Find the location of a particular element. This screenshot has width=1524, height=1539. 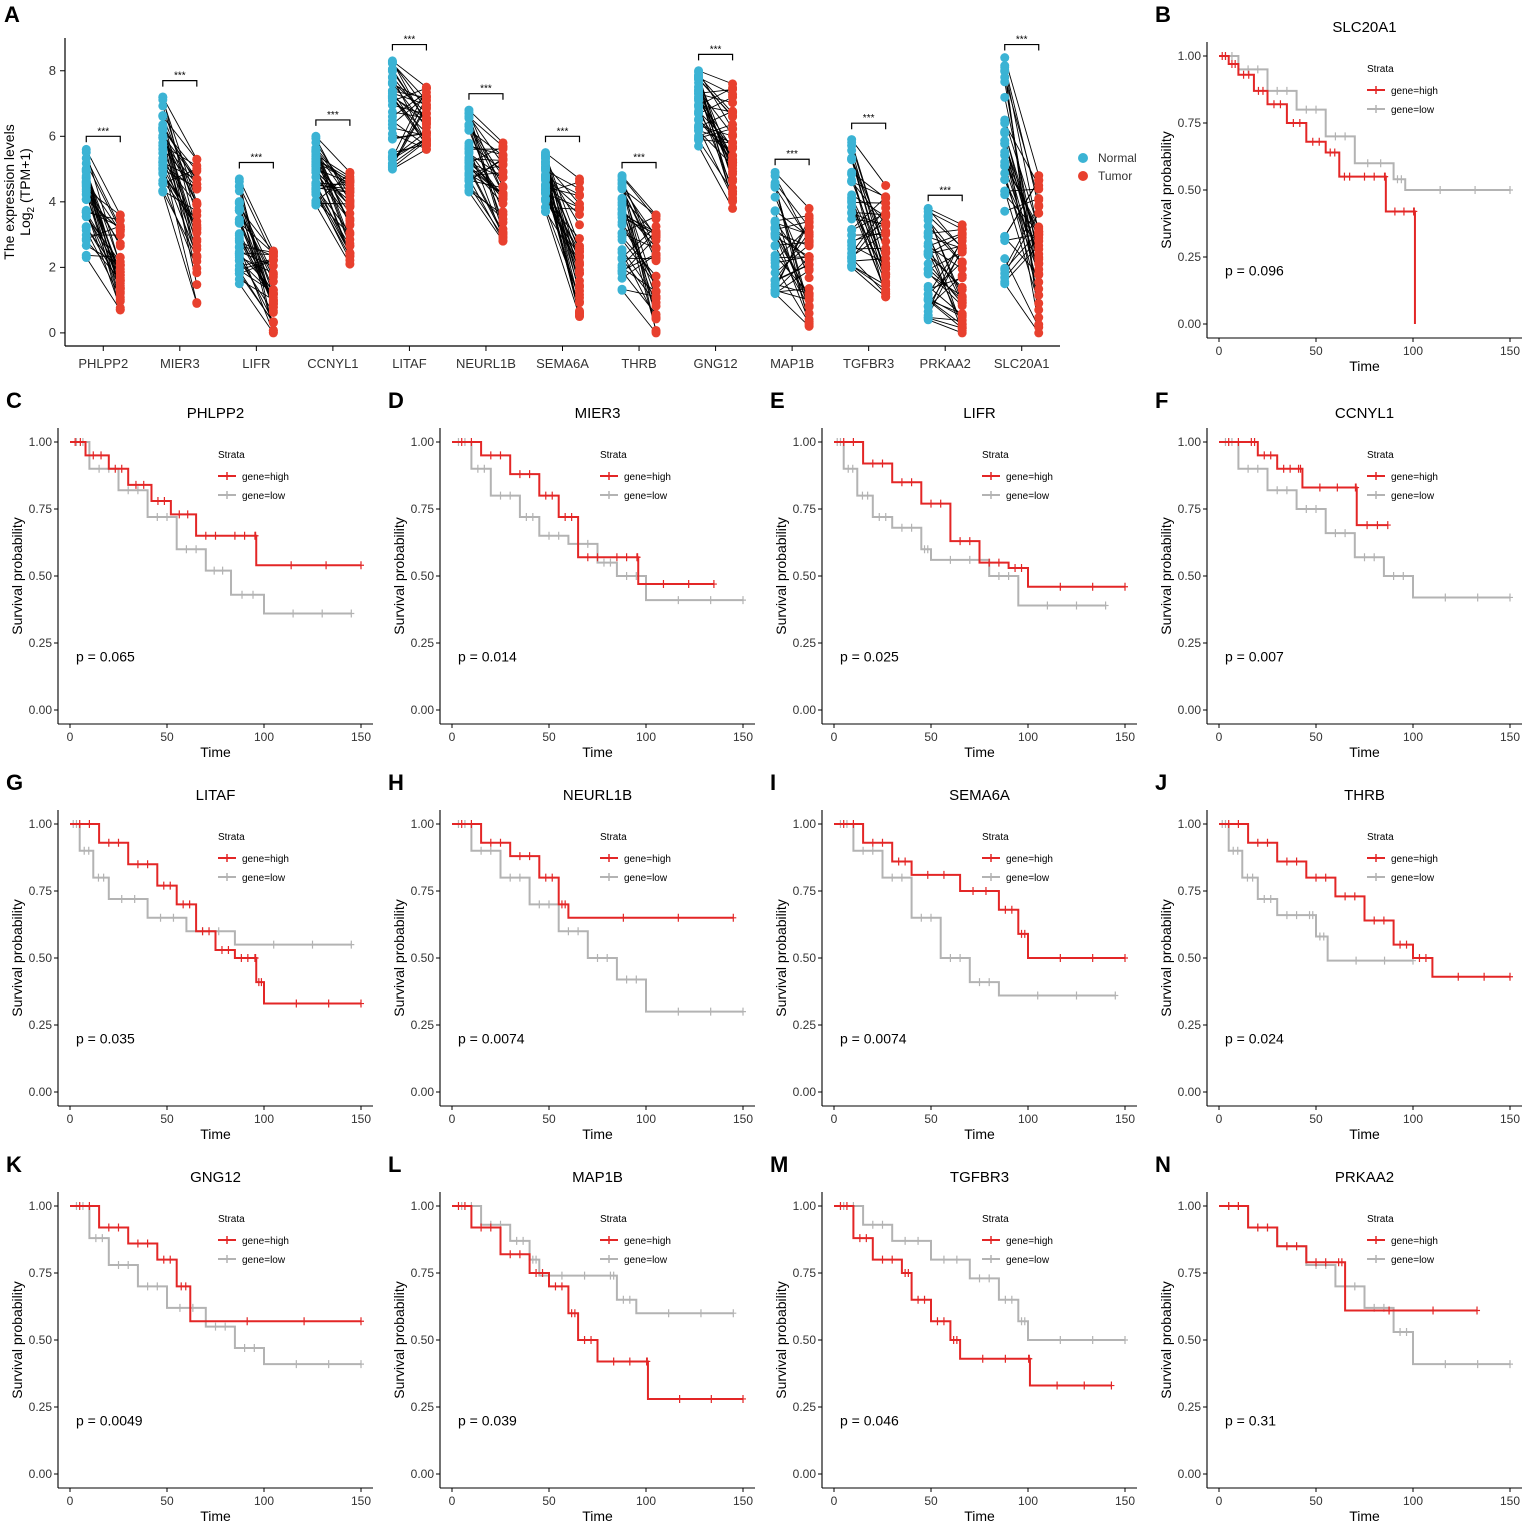

high-curve is located at coordinates (215, 1264).